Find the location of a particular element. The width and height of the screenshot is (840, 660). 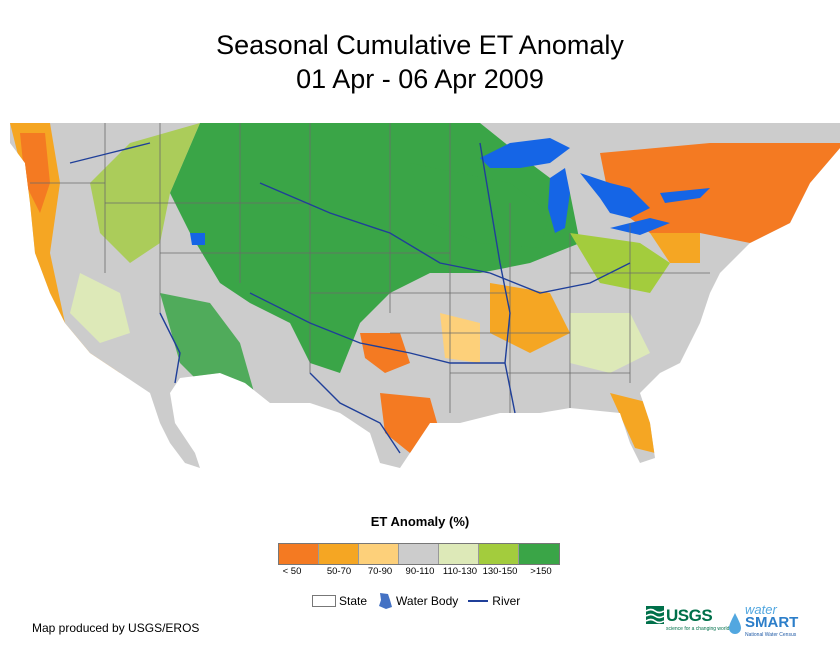

watersmart-smart-text: SMART is located at coordinates (772, 622).